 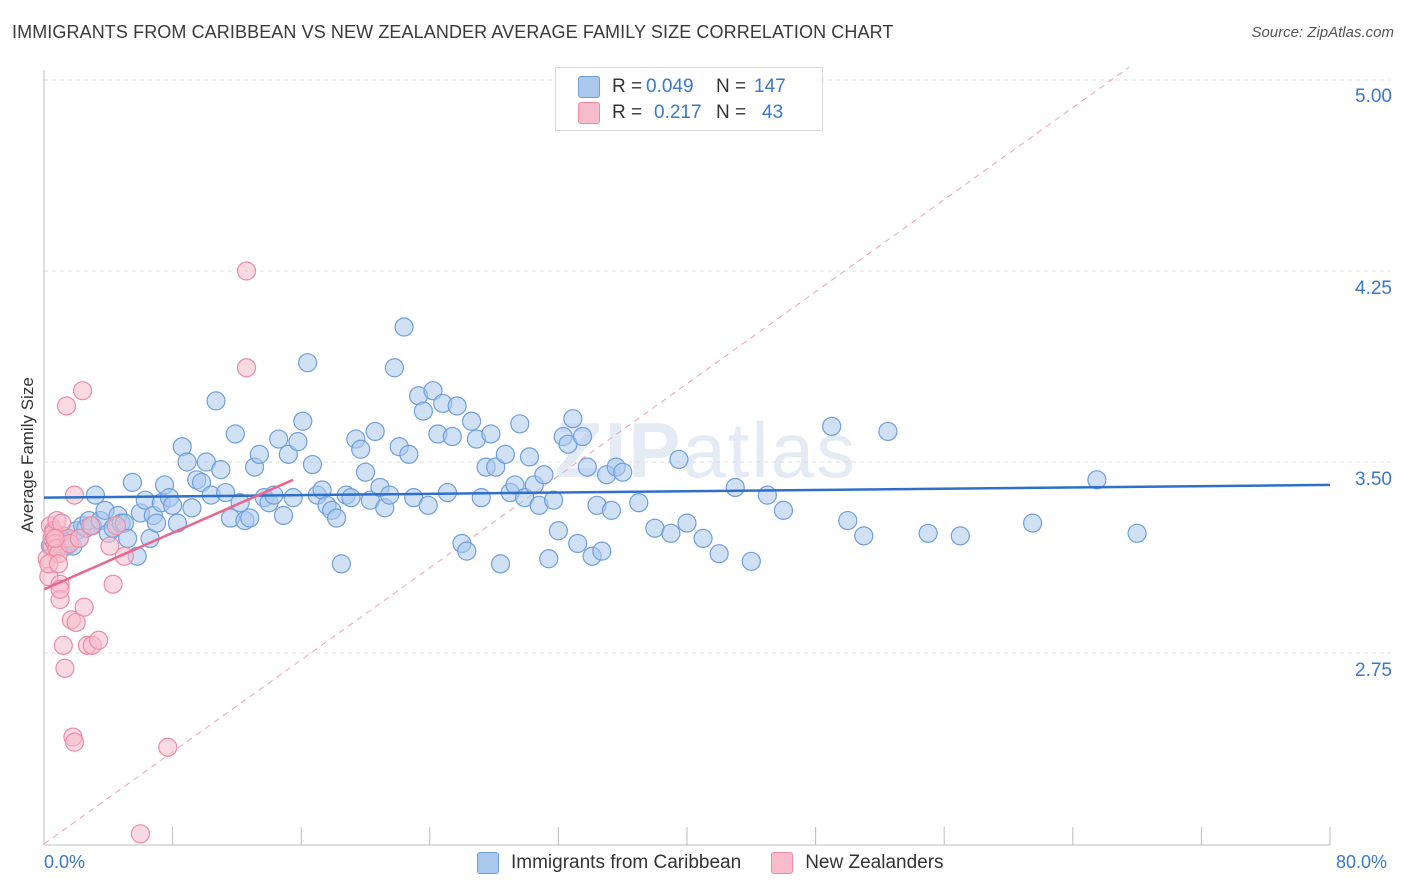 What do you see at coordinates (682, 87) in the screenshot?
I see `legend-row-caribbean: R = 0.049 N = 147` at bounding box center [682, 87].